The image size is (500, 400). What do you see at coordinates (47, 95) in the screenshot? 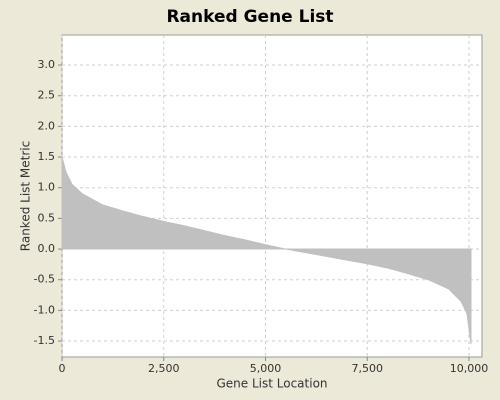
I see `y-tick-label: 2.5` at bounding box center [47, 95].